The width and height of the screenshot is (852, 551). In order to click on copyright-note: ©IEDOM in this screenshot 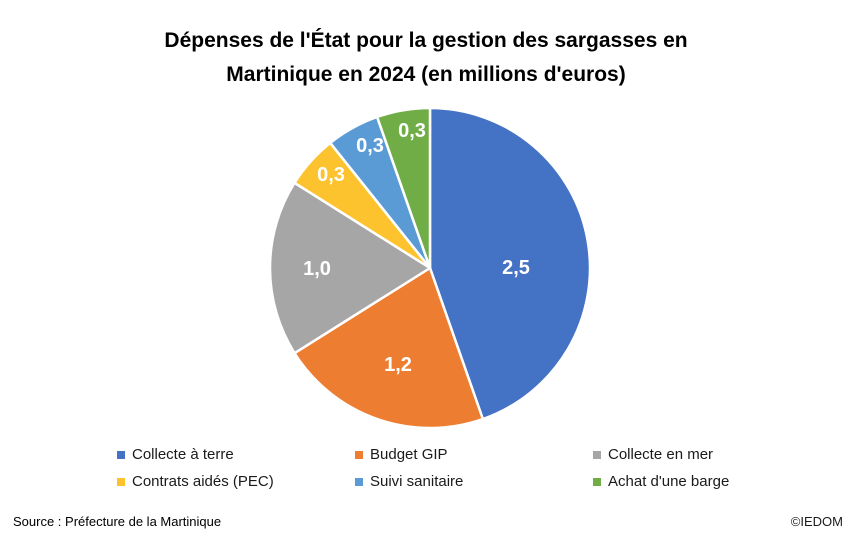, I will do `click(816, 521)`.